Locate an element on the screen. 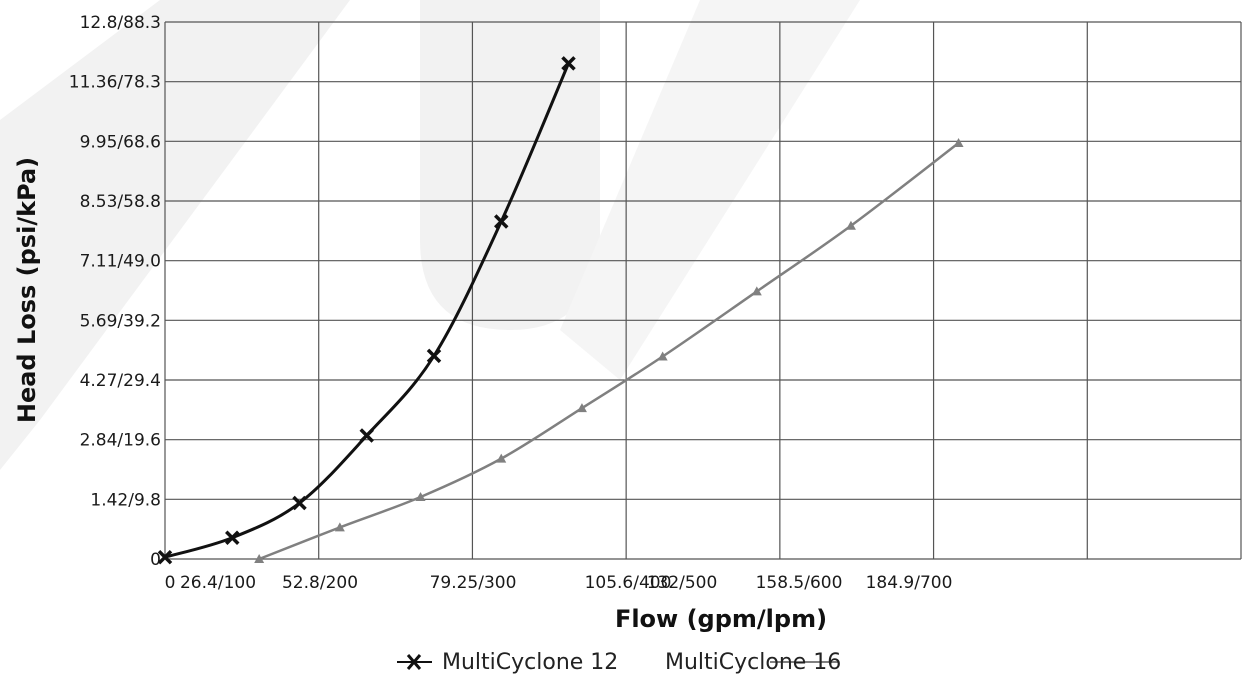 This screenshot has height=678, width=1251. x-tick-label: 26.4/100 is located at coordinates (218, 583).